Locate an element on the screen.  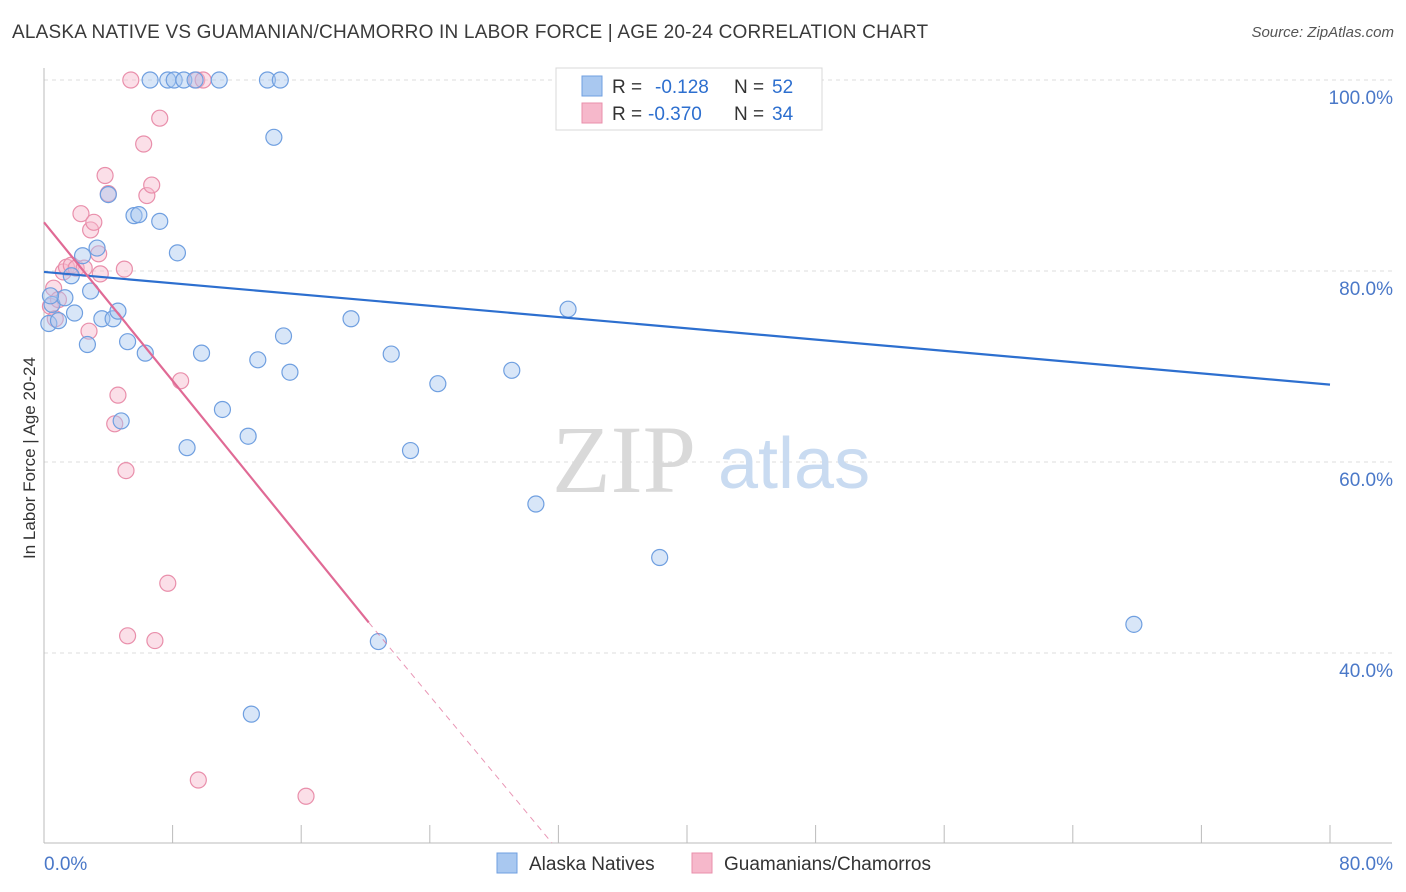
legend-r-label-2: R = is located at coordinates (627, 114).